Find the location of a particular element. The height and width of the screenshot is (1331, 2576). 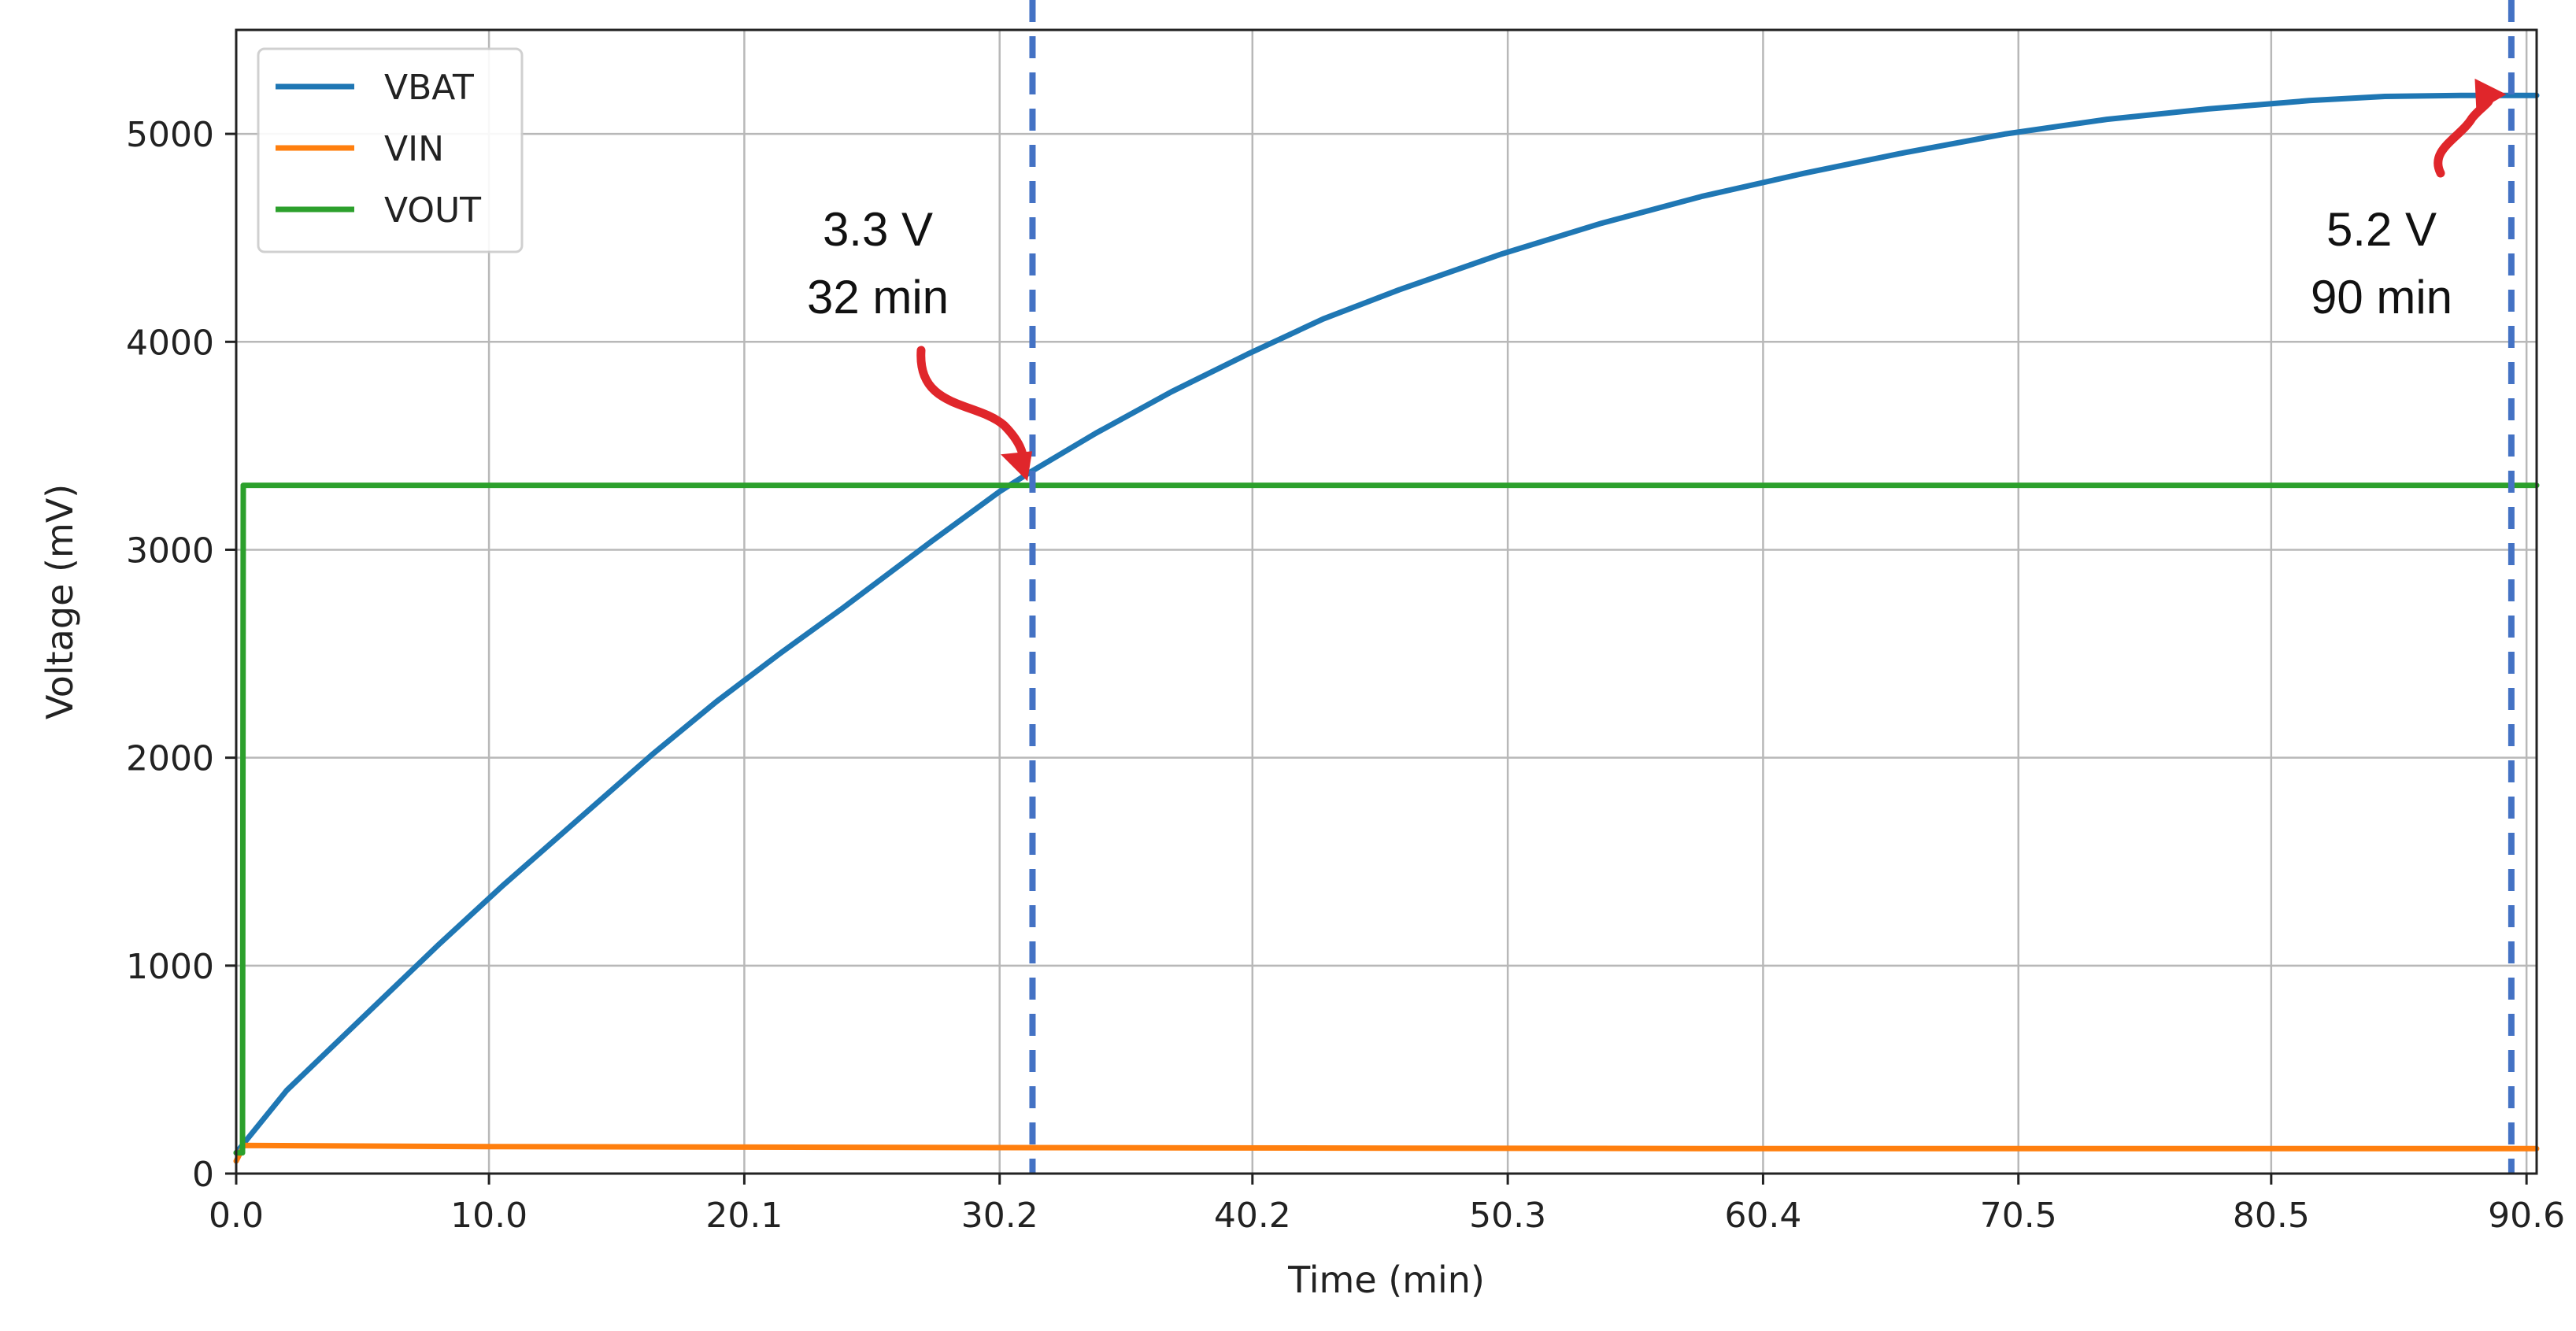

x-tick-label: 20.1 is located at coordinates (744, 1216).